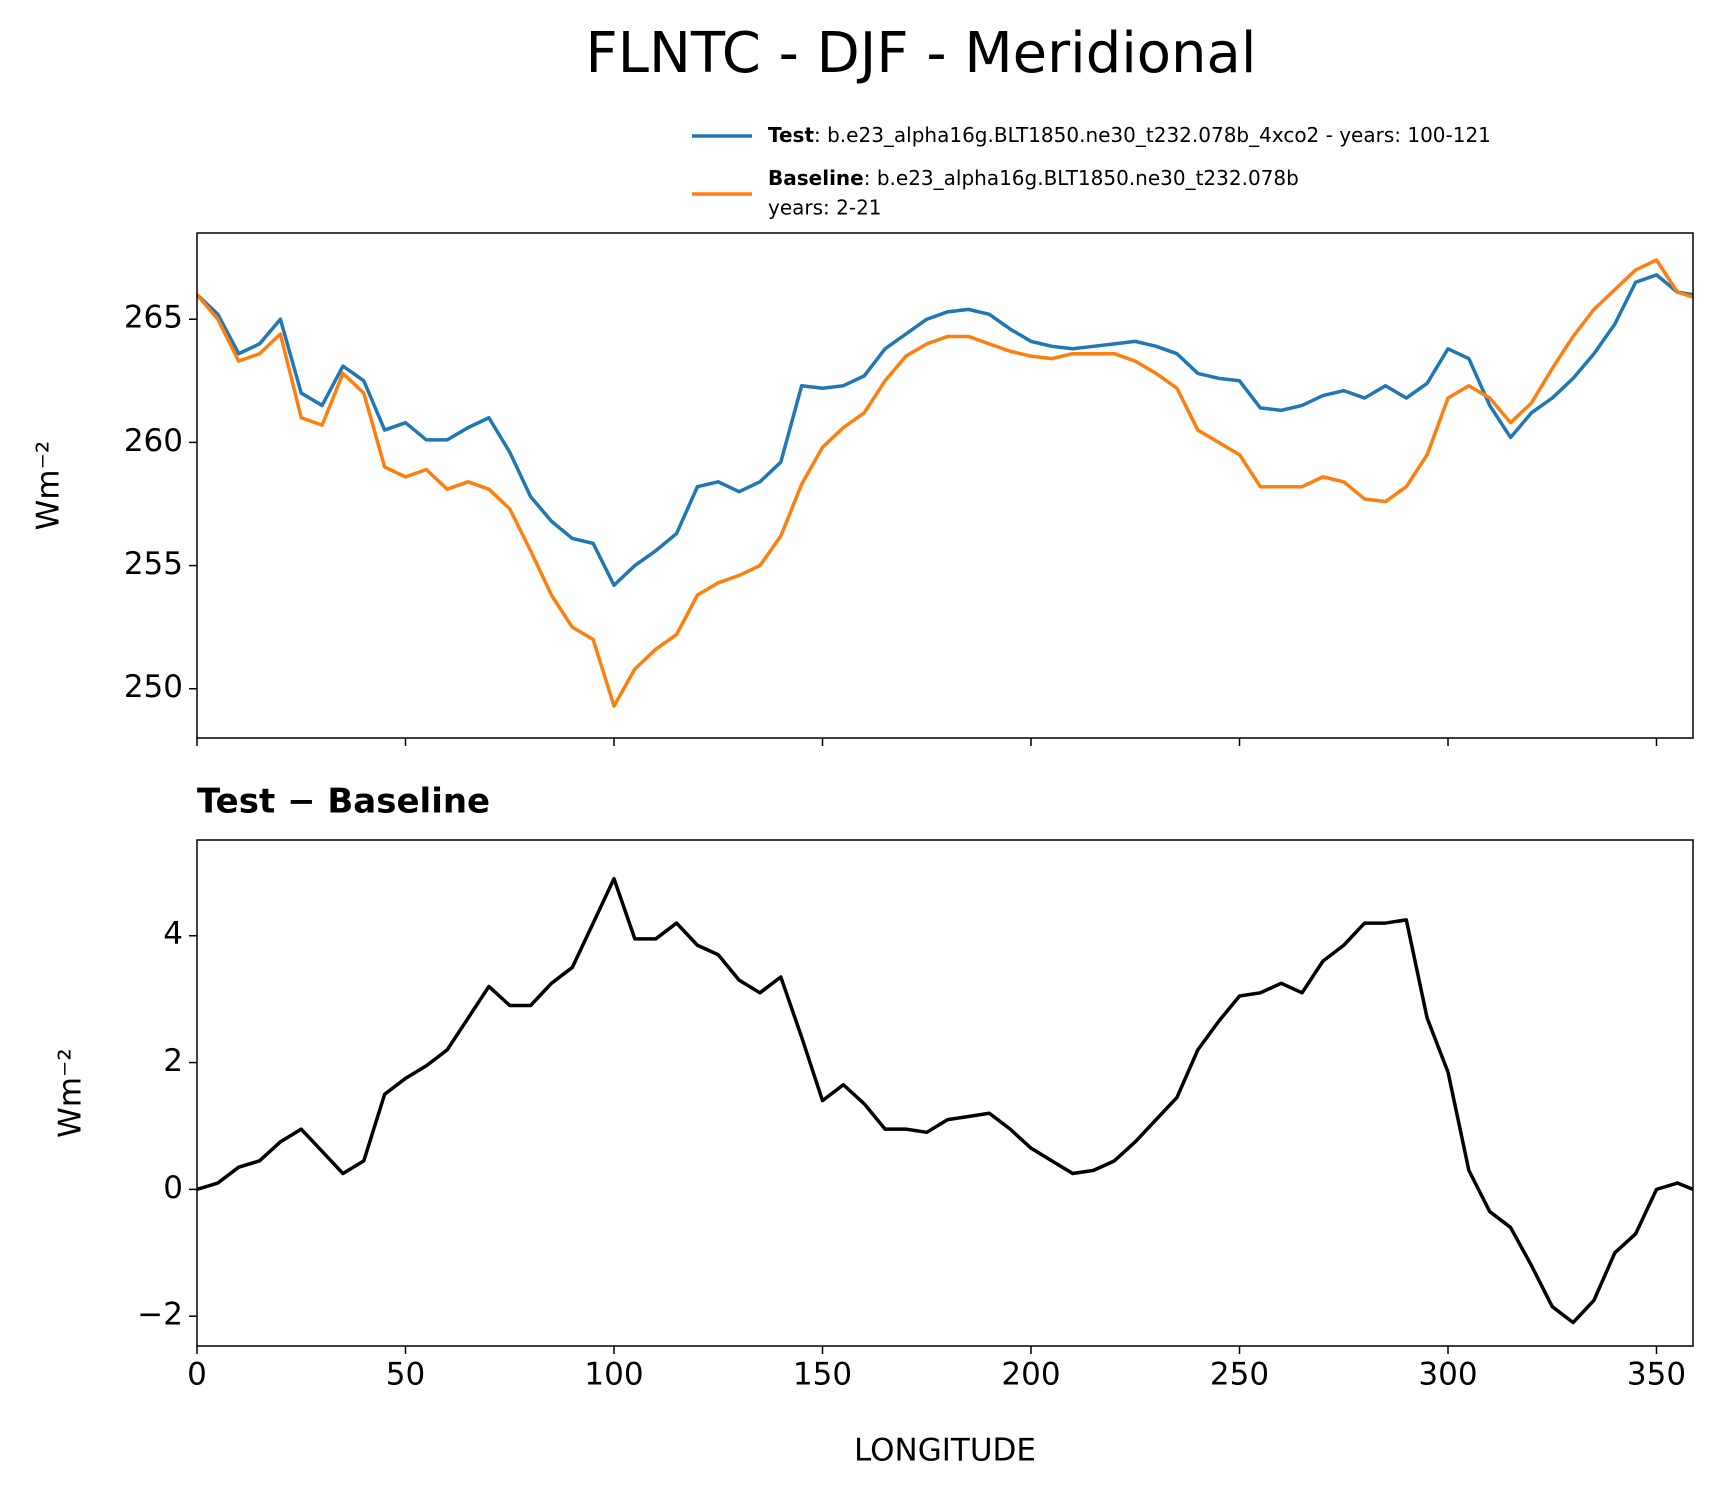  I want to click on legend-name: Test, so click(791, 135).